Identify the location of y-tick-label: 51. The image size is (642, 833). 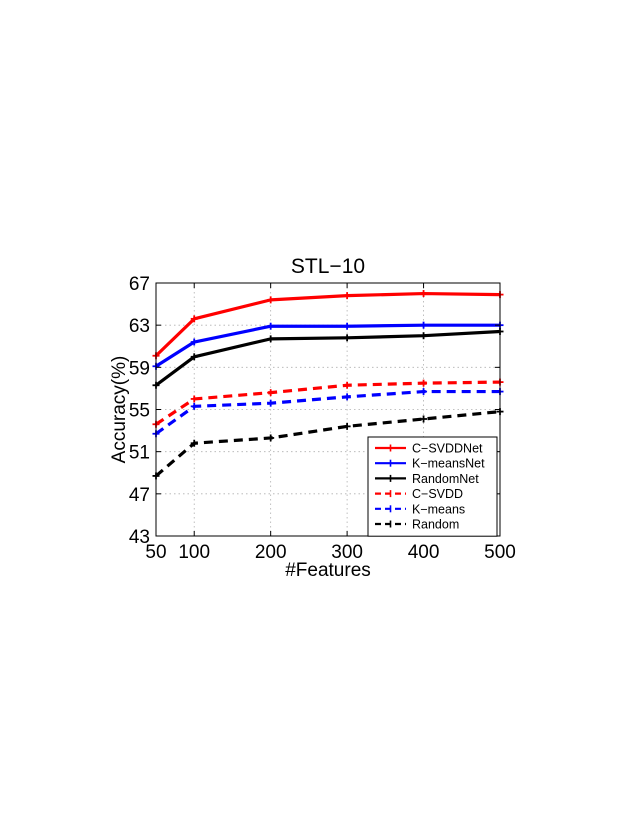
(139, 453).